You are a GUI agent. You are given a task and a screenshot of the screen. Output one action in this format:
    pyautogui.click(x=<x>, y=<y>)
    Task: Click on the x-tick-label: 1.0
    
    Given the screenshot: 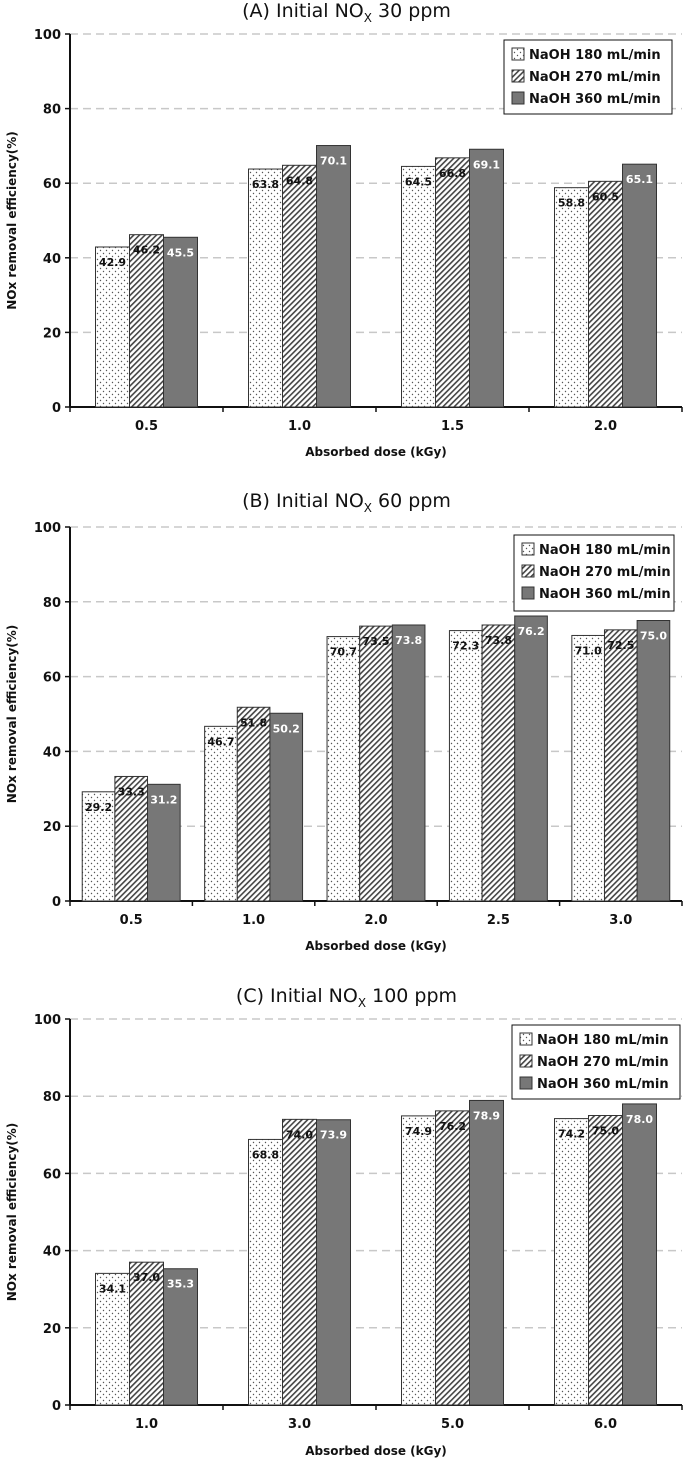 What is the action you would take?
    pyautogui.click(x=146, y=1424)
    